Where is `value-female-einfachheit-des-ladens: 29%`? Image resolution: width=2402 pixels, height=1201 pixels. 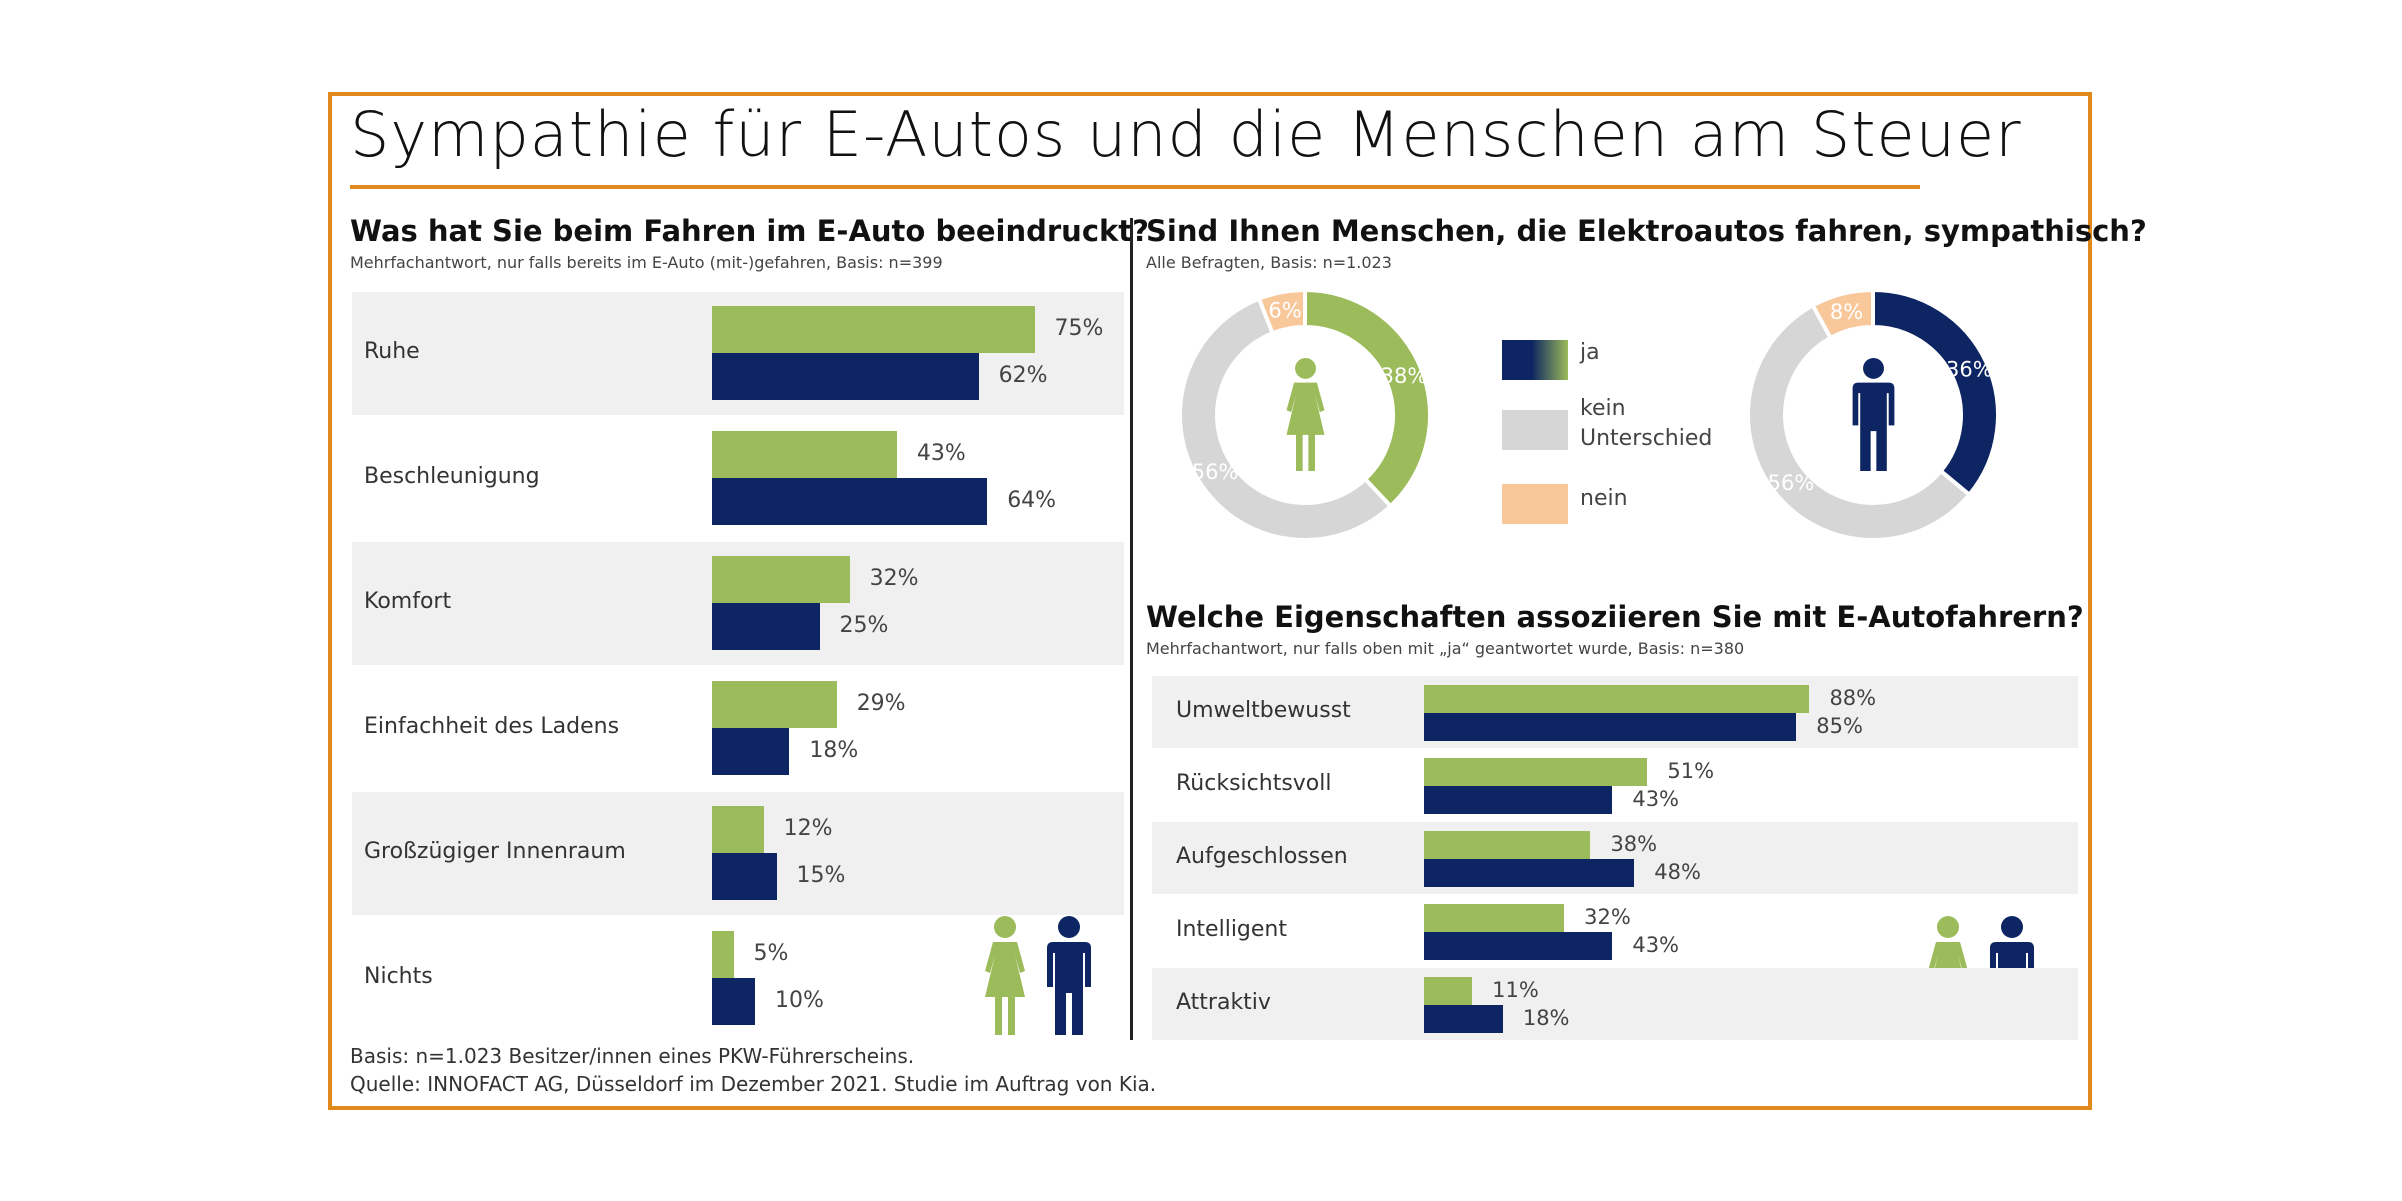
value-female-einfachheit-des-ladens: 29% is located at coordinates (881, 703).